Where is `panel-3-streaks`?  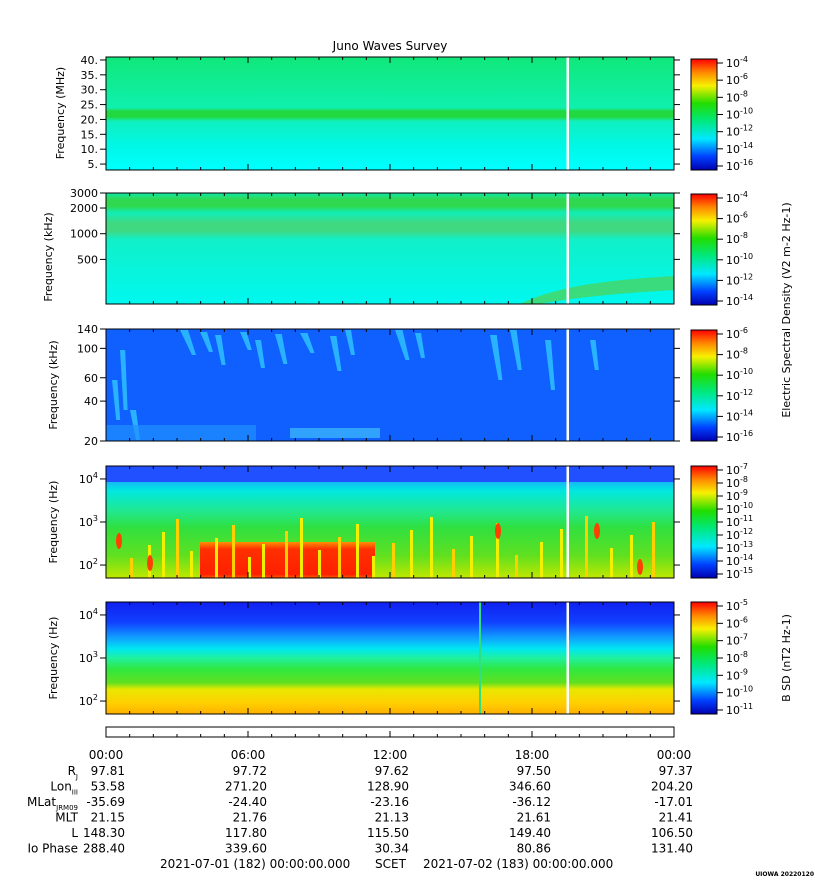
panel-3-streaks is located at coordinates (352, 385).